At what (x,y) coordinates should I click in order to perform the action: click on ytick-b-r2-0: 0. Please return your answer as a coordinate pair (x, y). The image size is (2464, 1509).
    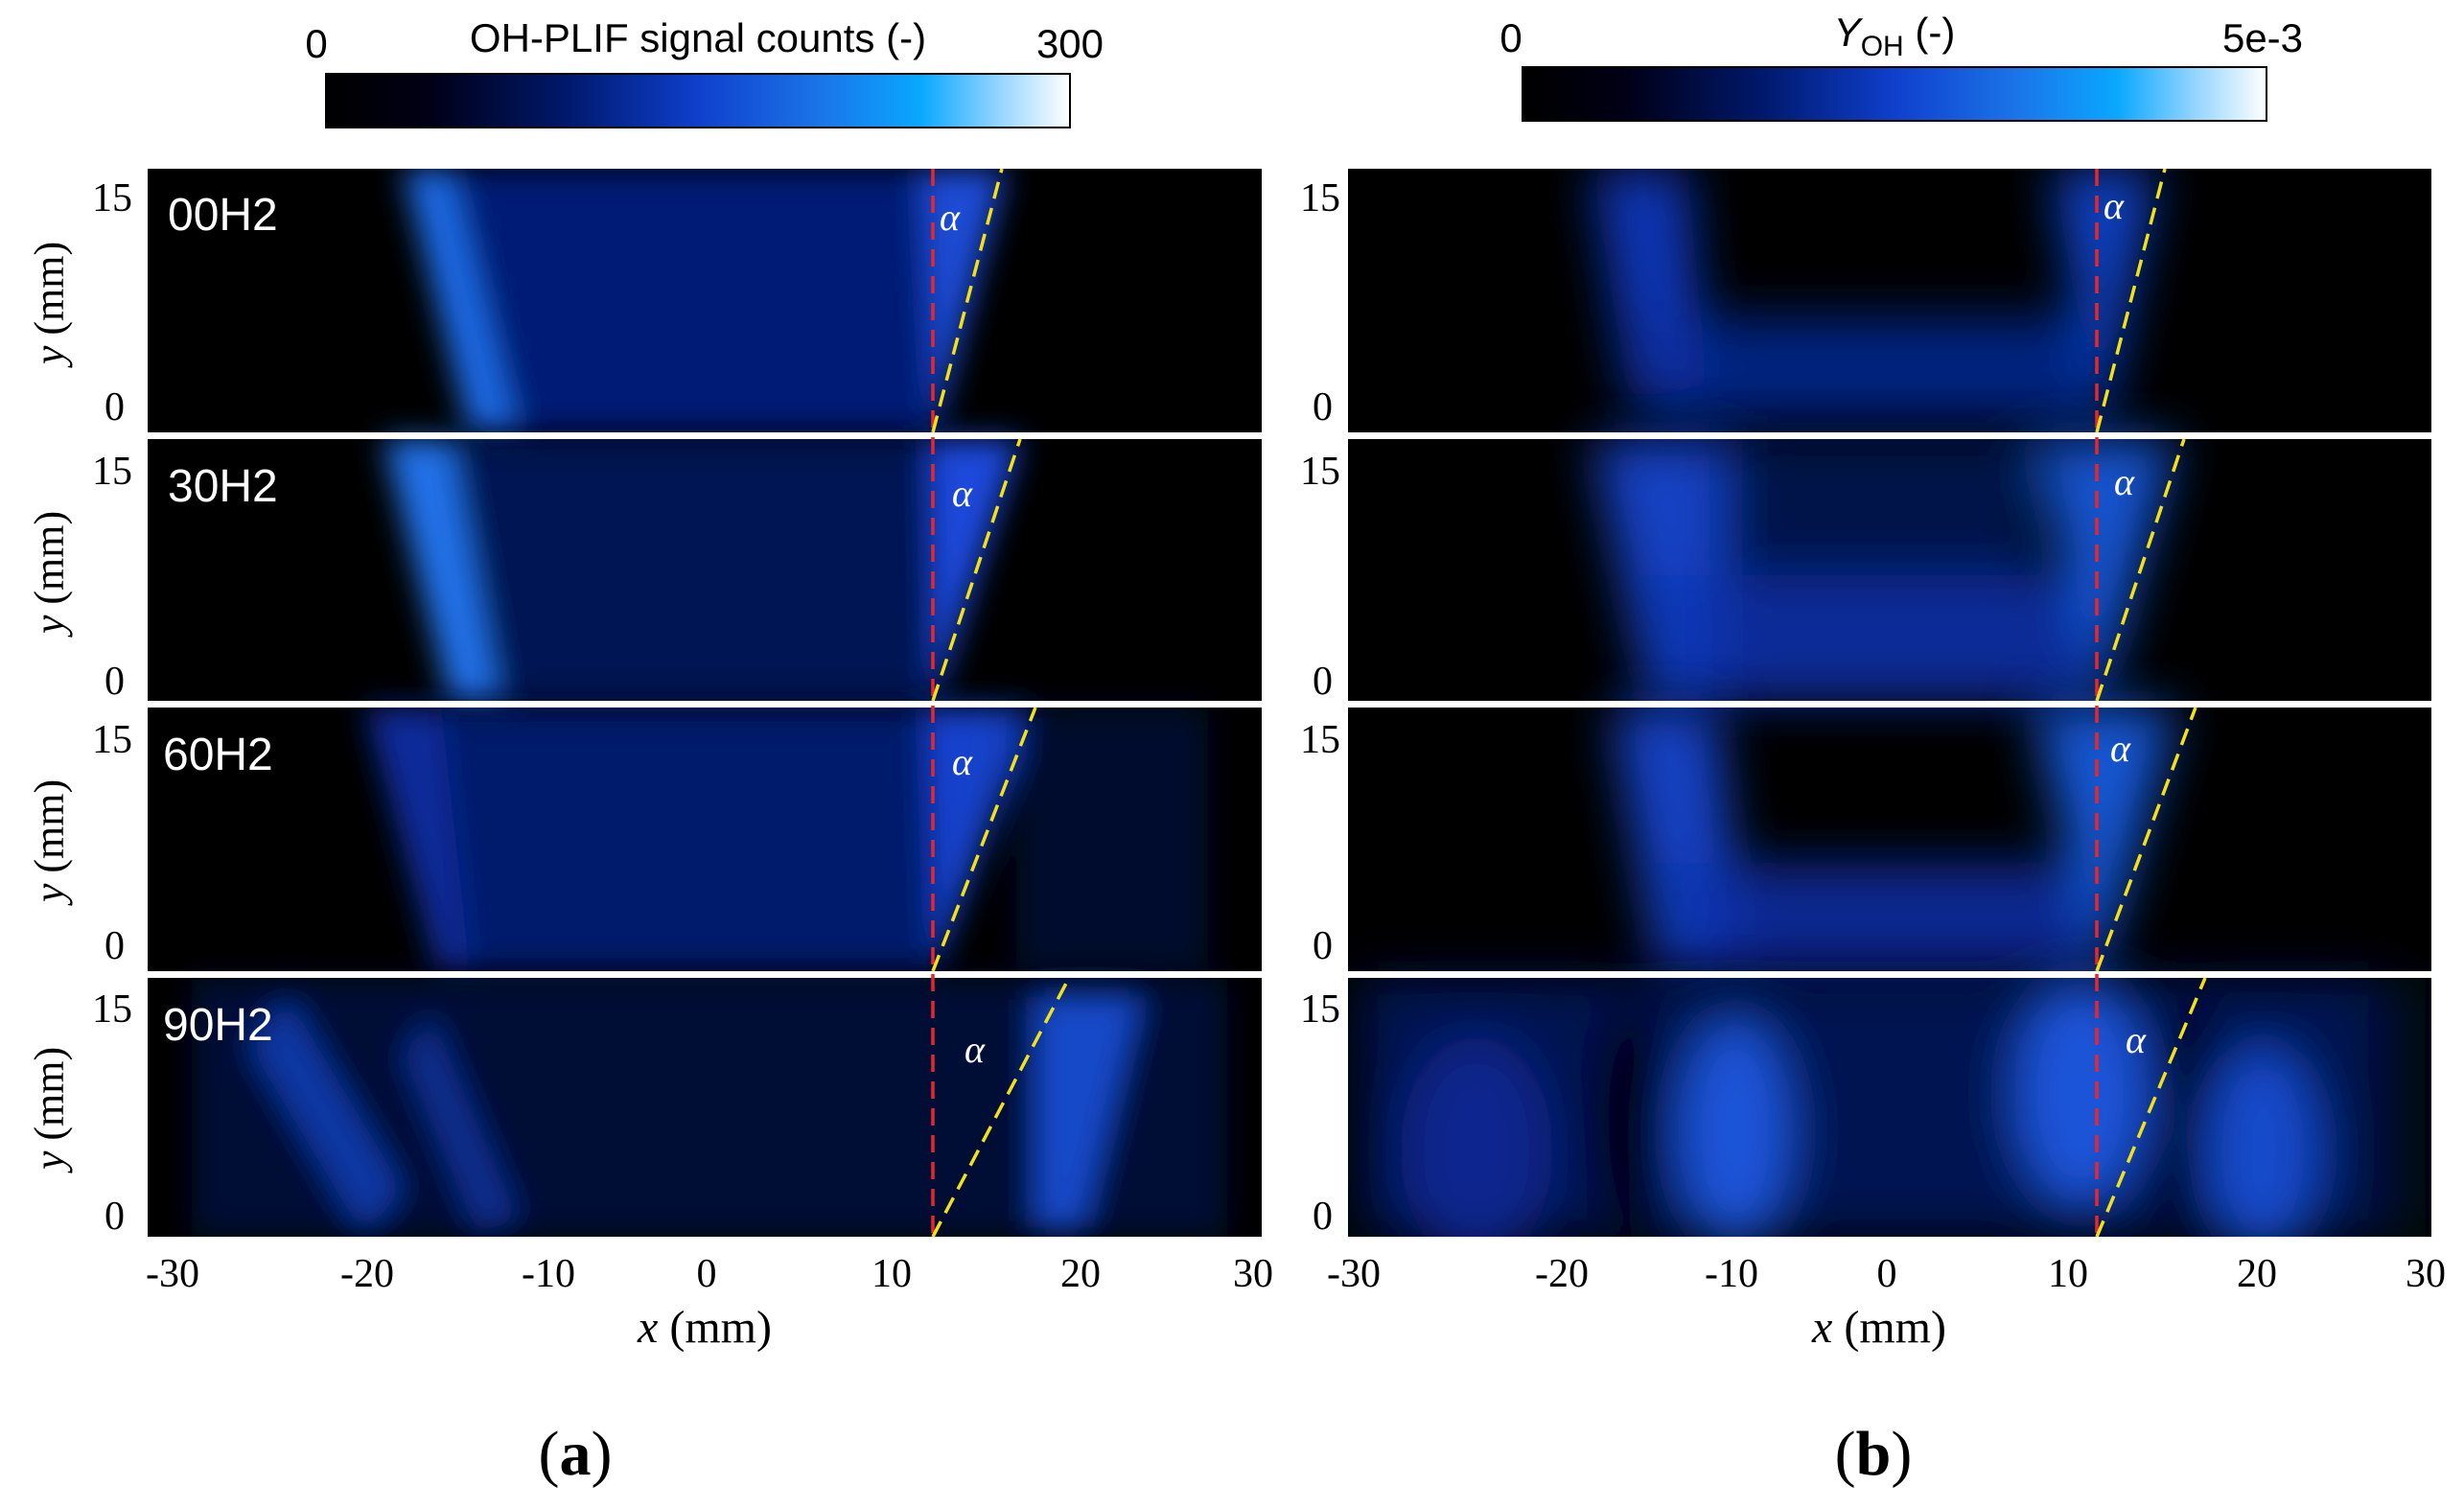
    Looking at the image, I should click on (1323, 682).